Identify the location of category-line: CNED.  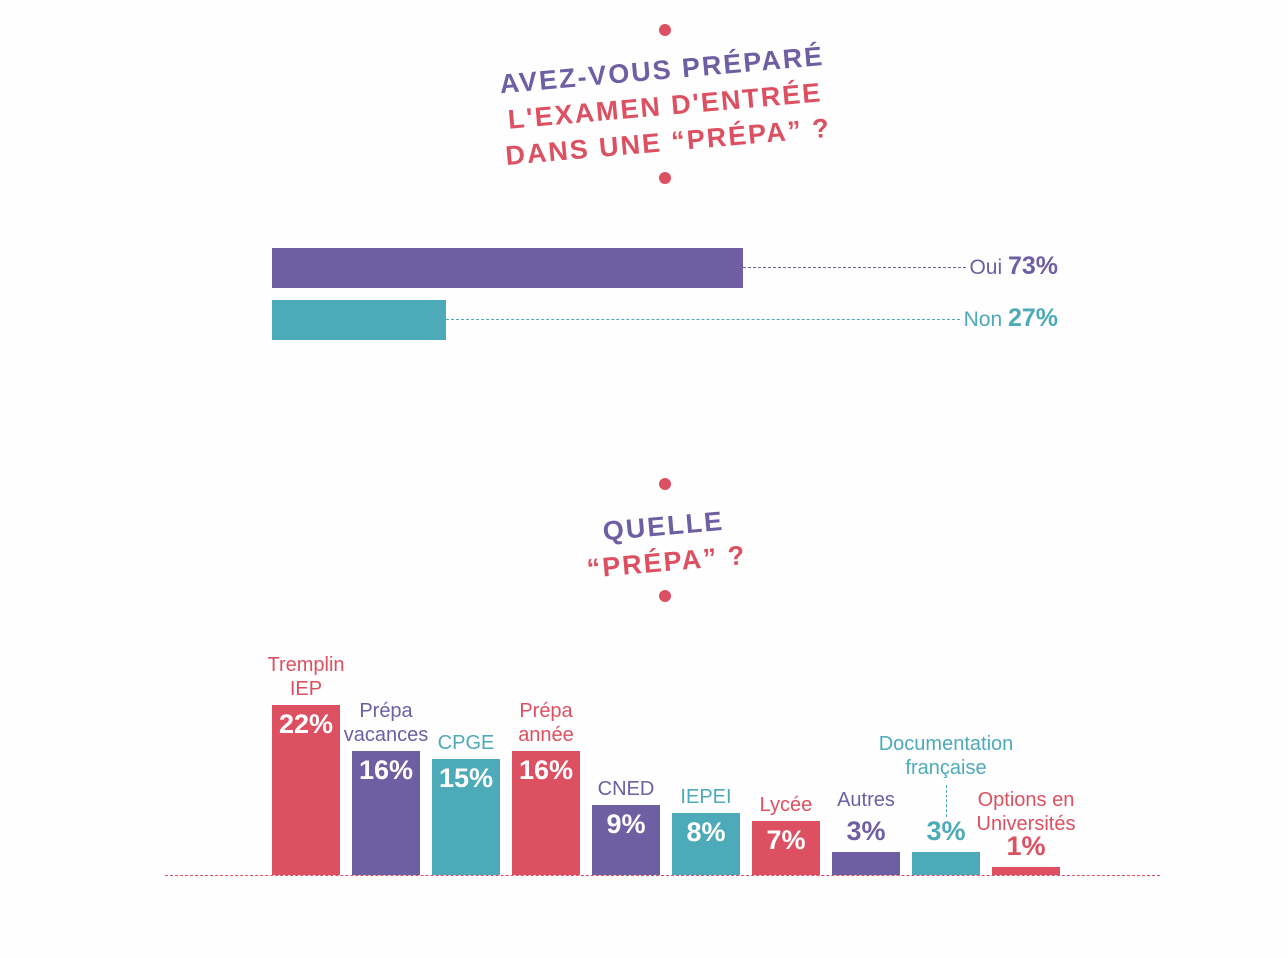
(626, 789).